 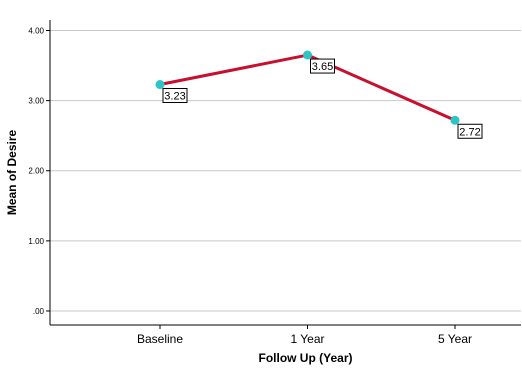 I want to click on data-labels: 3.23 3.65 2.72, so click(x=322, y=98).